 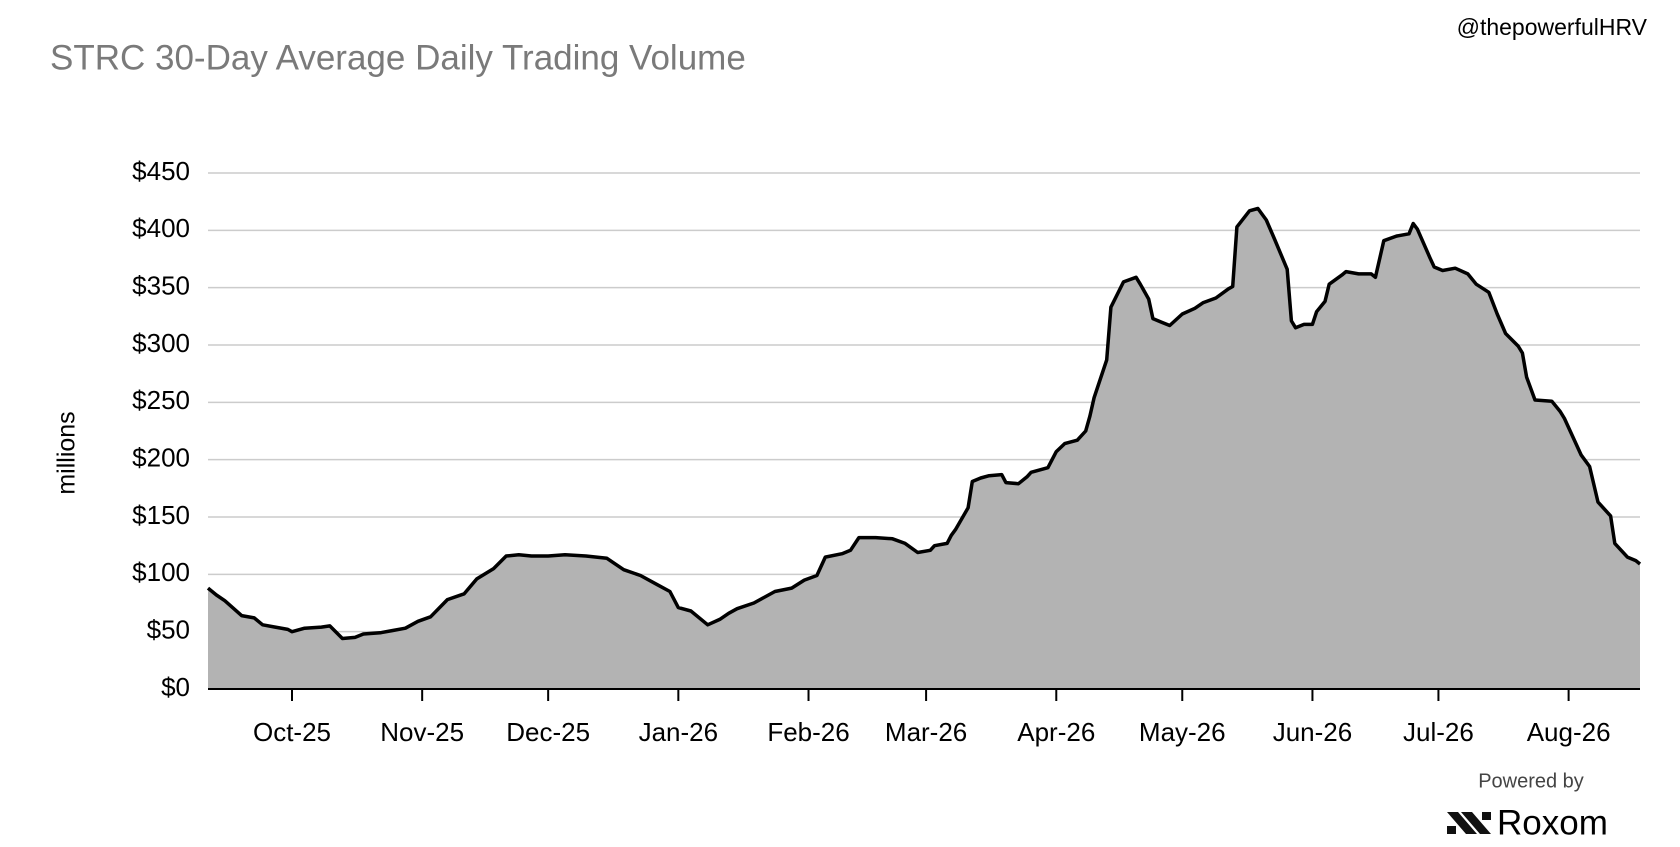 What do you see at coordinates (398, 57) in the screenshot?
I see `chart-title: STRC 30-Day Average Daily Trading Volume` at bounding box center [398, 57].